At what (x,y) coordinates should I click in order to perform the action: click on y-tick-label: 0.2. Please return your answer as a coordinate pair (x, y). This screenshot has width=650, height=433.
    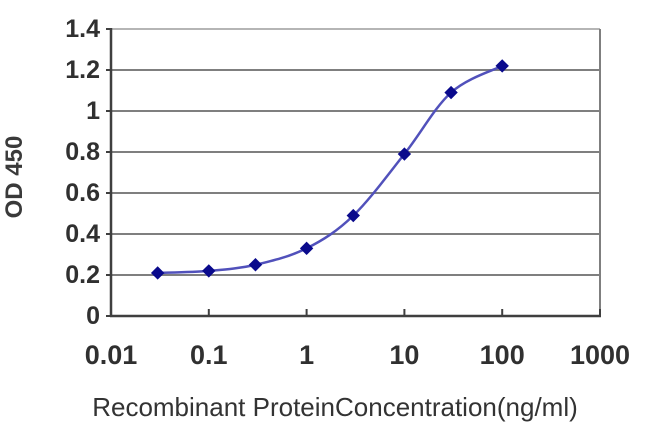
    Looking at the image, I should click on (82, 275).